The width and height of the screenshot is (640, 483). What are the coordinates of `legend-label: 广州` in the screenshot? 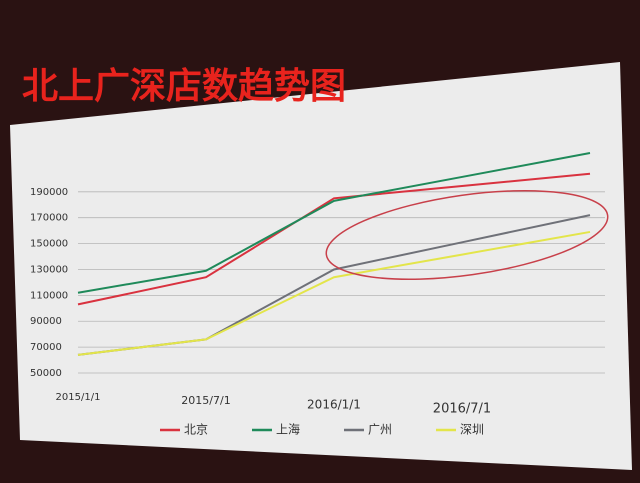 It's located at (380, 430).